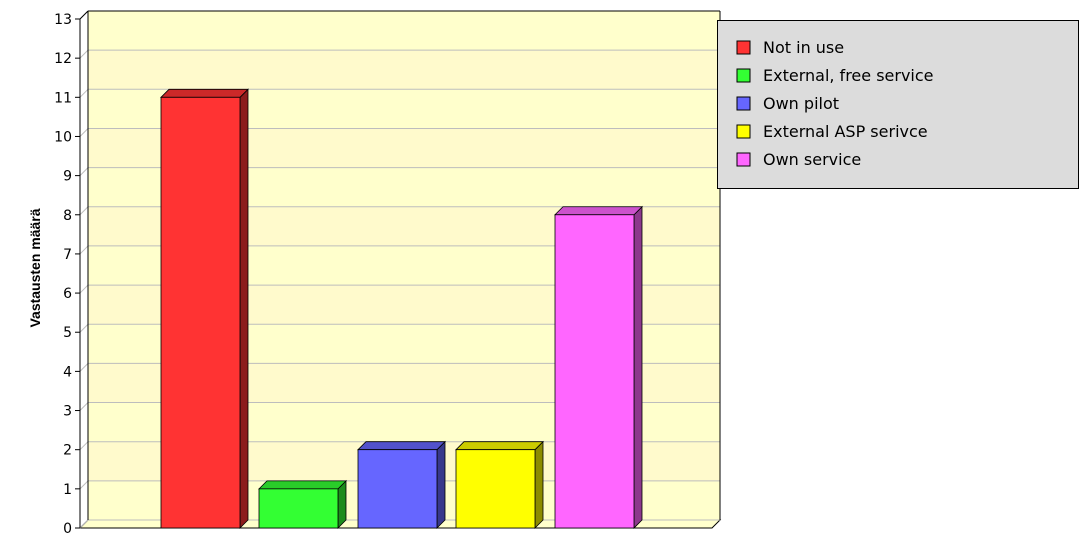  What do you see at coordinates (67, 490) in the screenshot?
I see `y-tick-label: 1` at bounding box center [67, 490].